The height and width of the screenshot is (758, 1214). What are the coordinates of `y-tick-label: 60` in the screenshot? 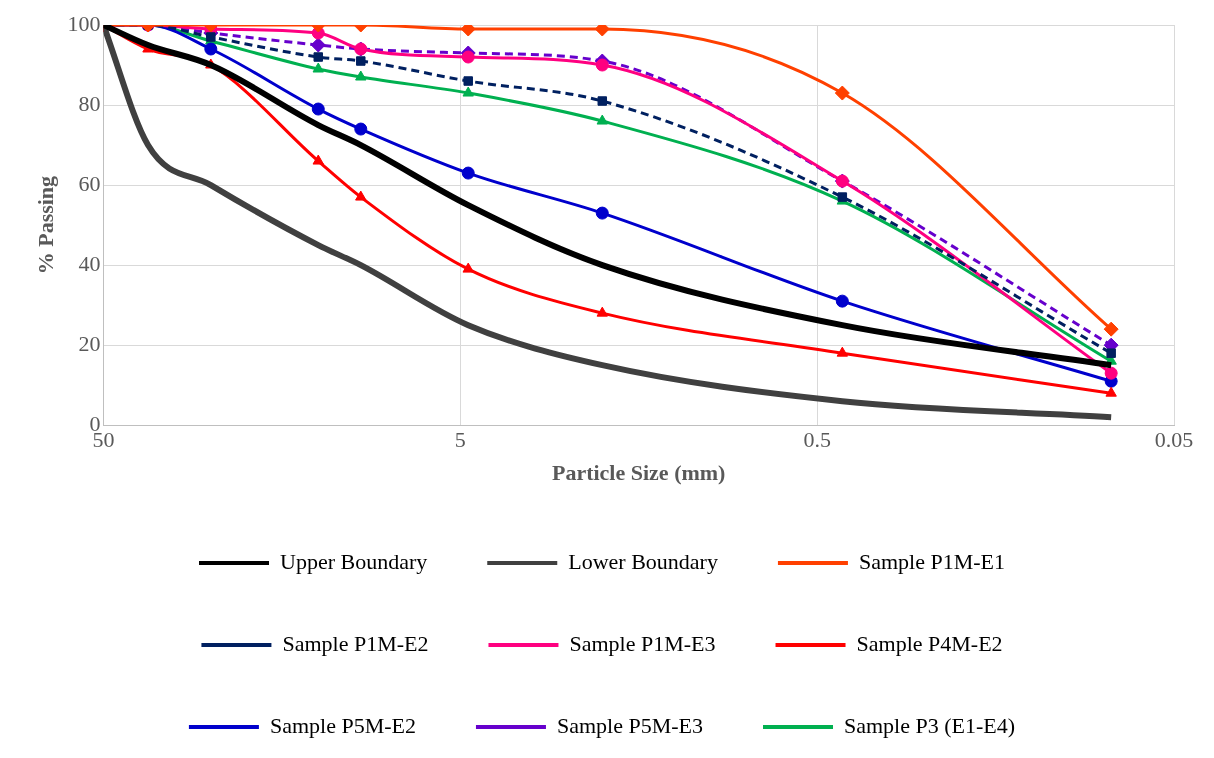 It's located at (89, 183).